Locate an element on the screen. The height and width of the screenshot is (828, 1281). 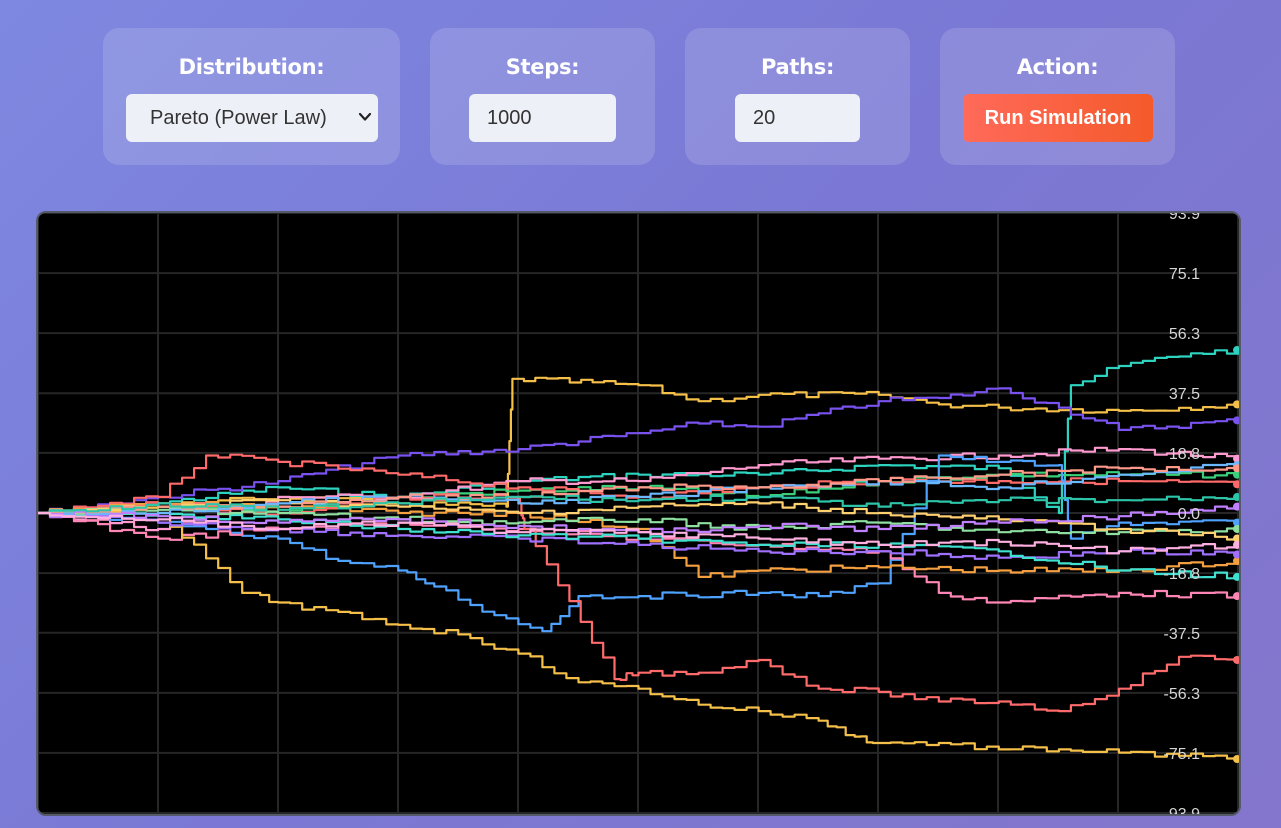
action-panel: Action: Run Simulation is located at coordinates (1057, 96).